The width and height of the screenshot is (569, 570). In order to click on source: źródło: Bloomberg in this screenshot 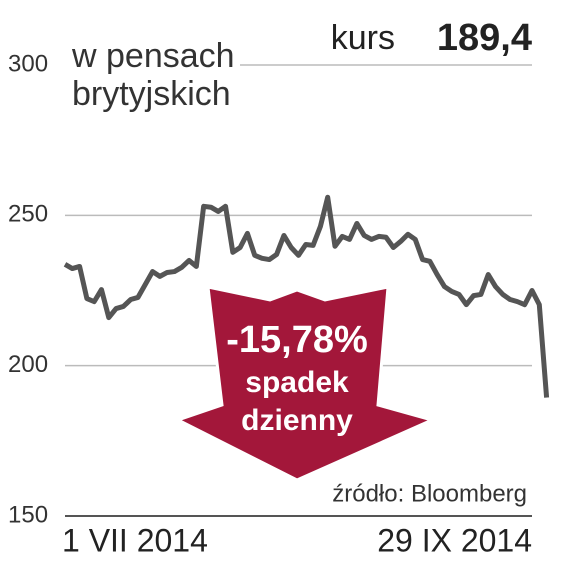, I will do `click(429, 493)`.